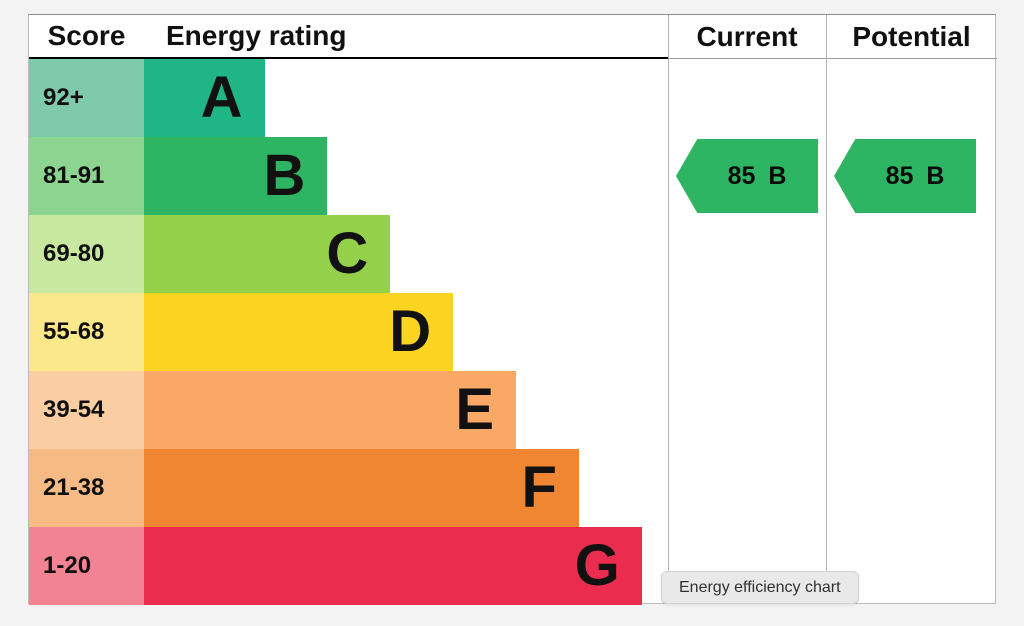 This screenshot has height=626, width=1024. I want to click on bar-area: A, so click(406, 98).